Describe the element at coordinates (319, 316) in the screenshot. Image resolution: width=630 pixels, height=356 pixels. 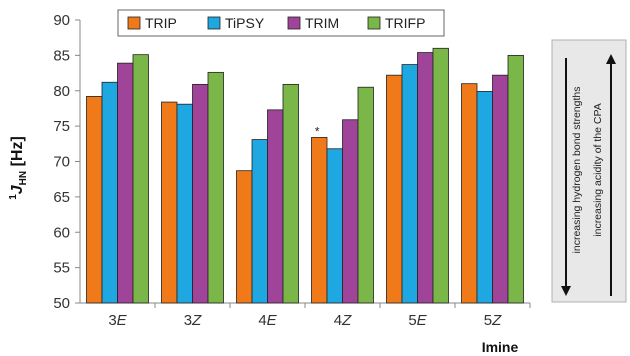
I see `x-axis-tick-labels: 3E 3Z 4E 4Z 5E 5Z` at that location.